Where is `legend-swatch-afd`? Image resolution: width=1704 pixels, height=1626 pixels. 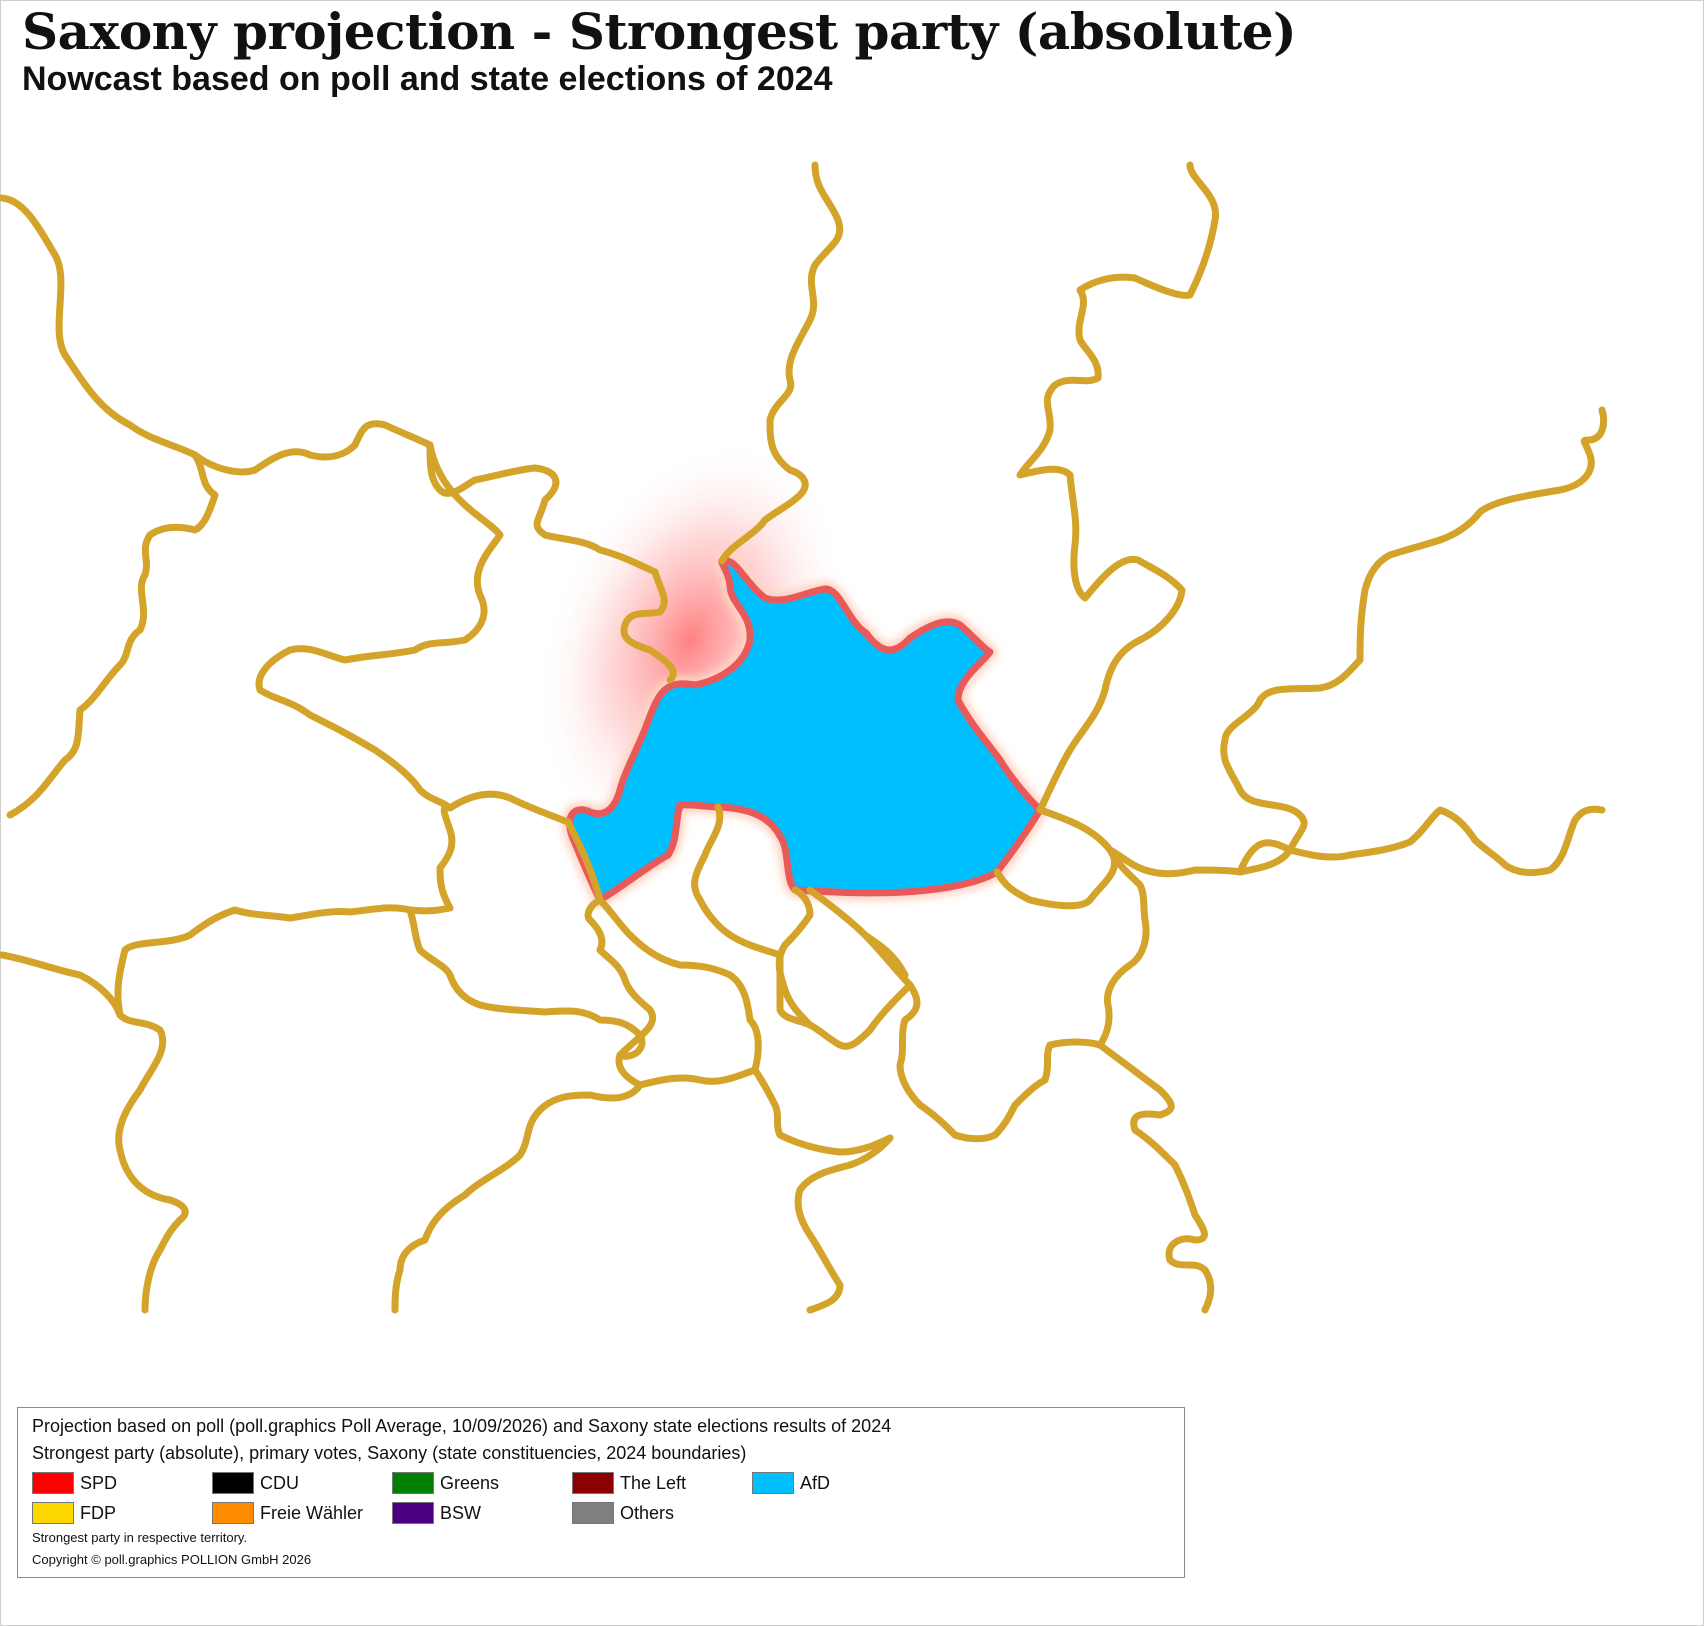 legend-swatch-afd is located at coordinates (773, 1483).